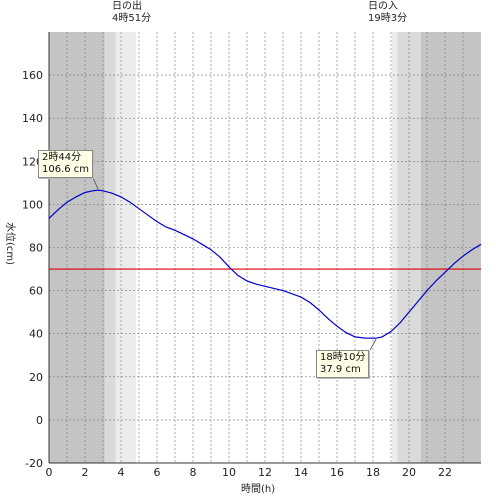 The width and height of the screenshot is (496, 496). What do you see at coordinates (36, 377) in the screenshot?
I see `y-tick-label: 20` at bounding box center [36, 377].